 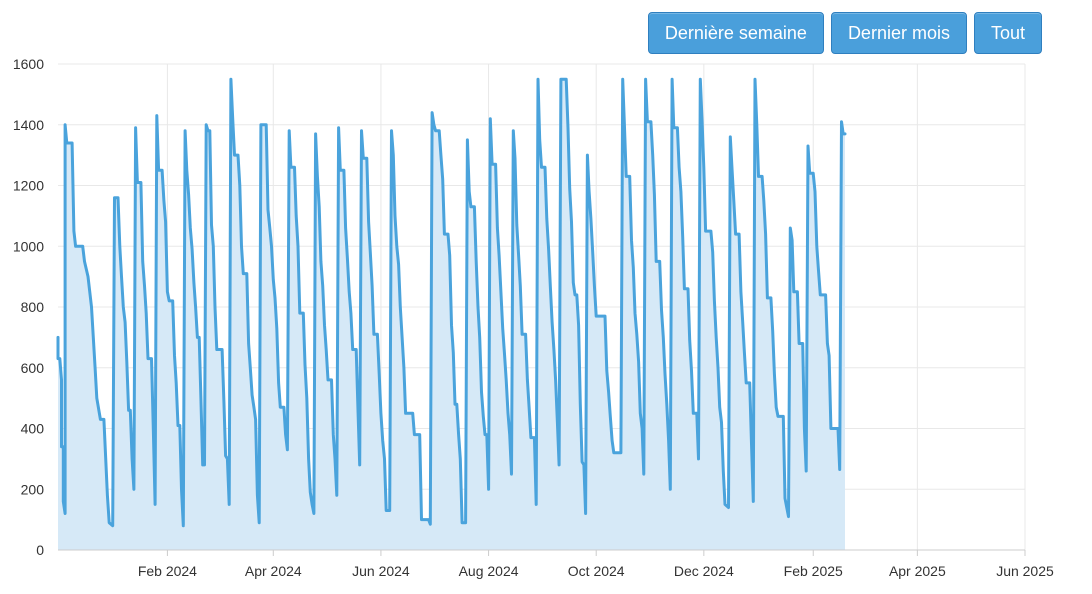 I want to click on x-tick-label: Feb 2025, so click(x=813, y=571).